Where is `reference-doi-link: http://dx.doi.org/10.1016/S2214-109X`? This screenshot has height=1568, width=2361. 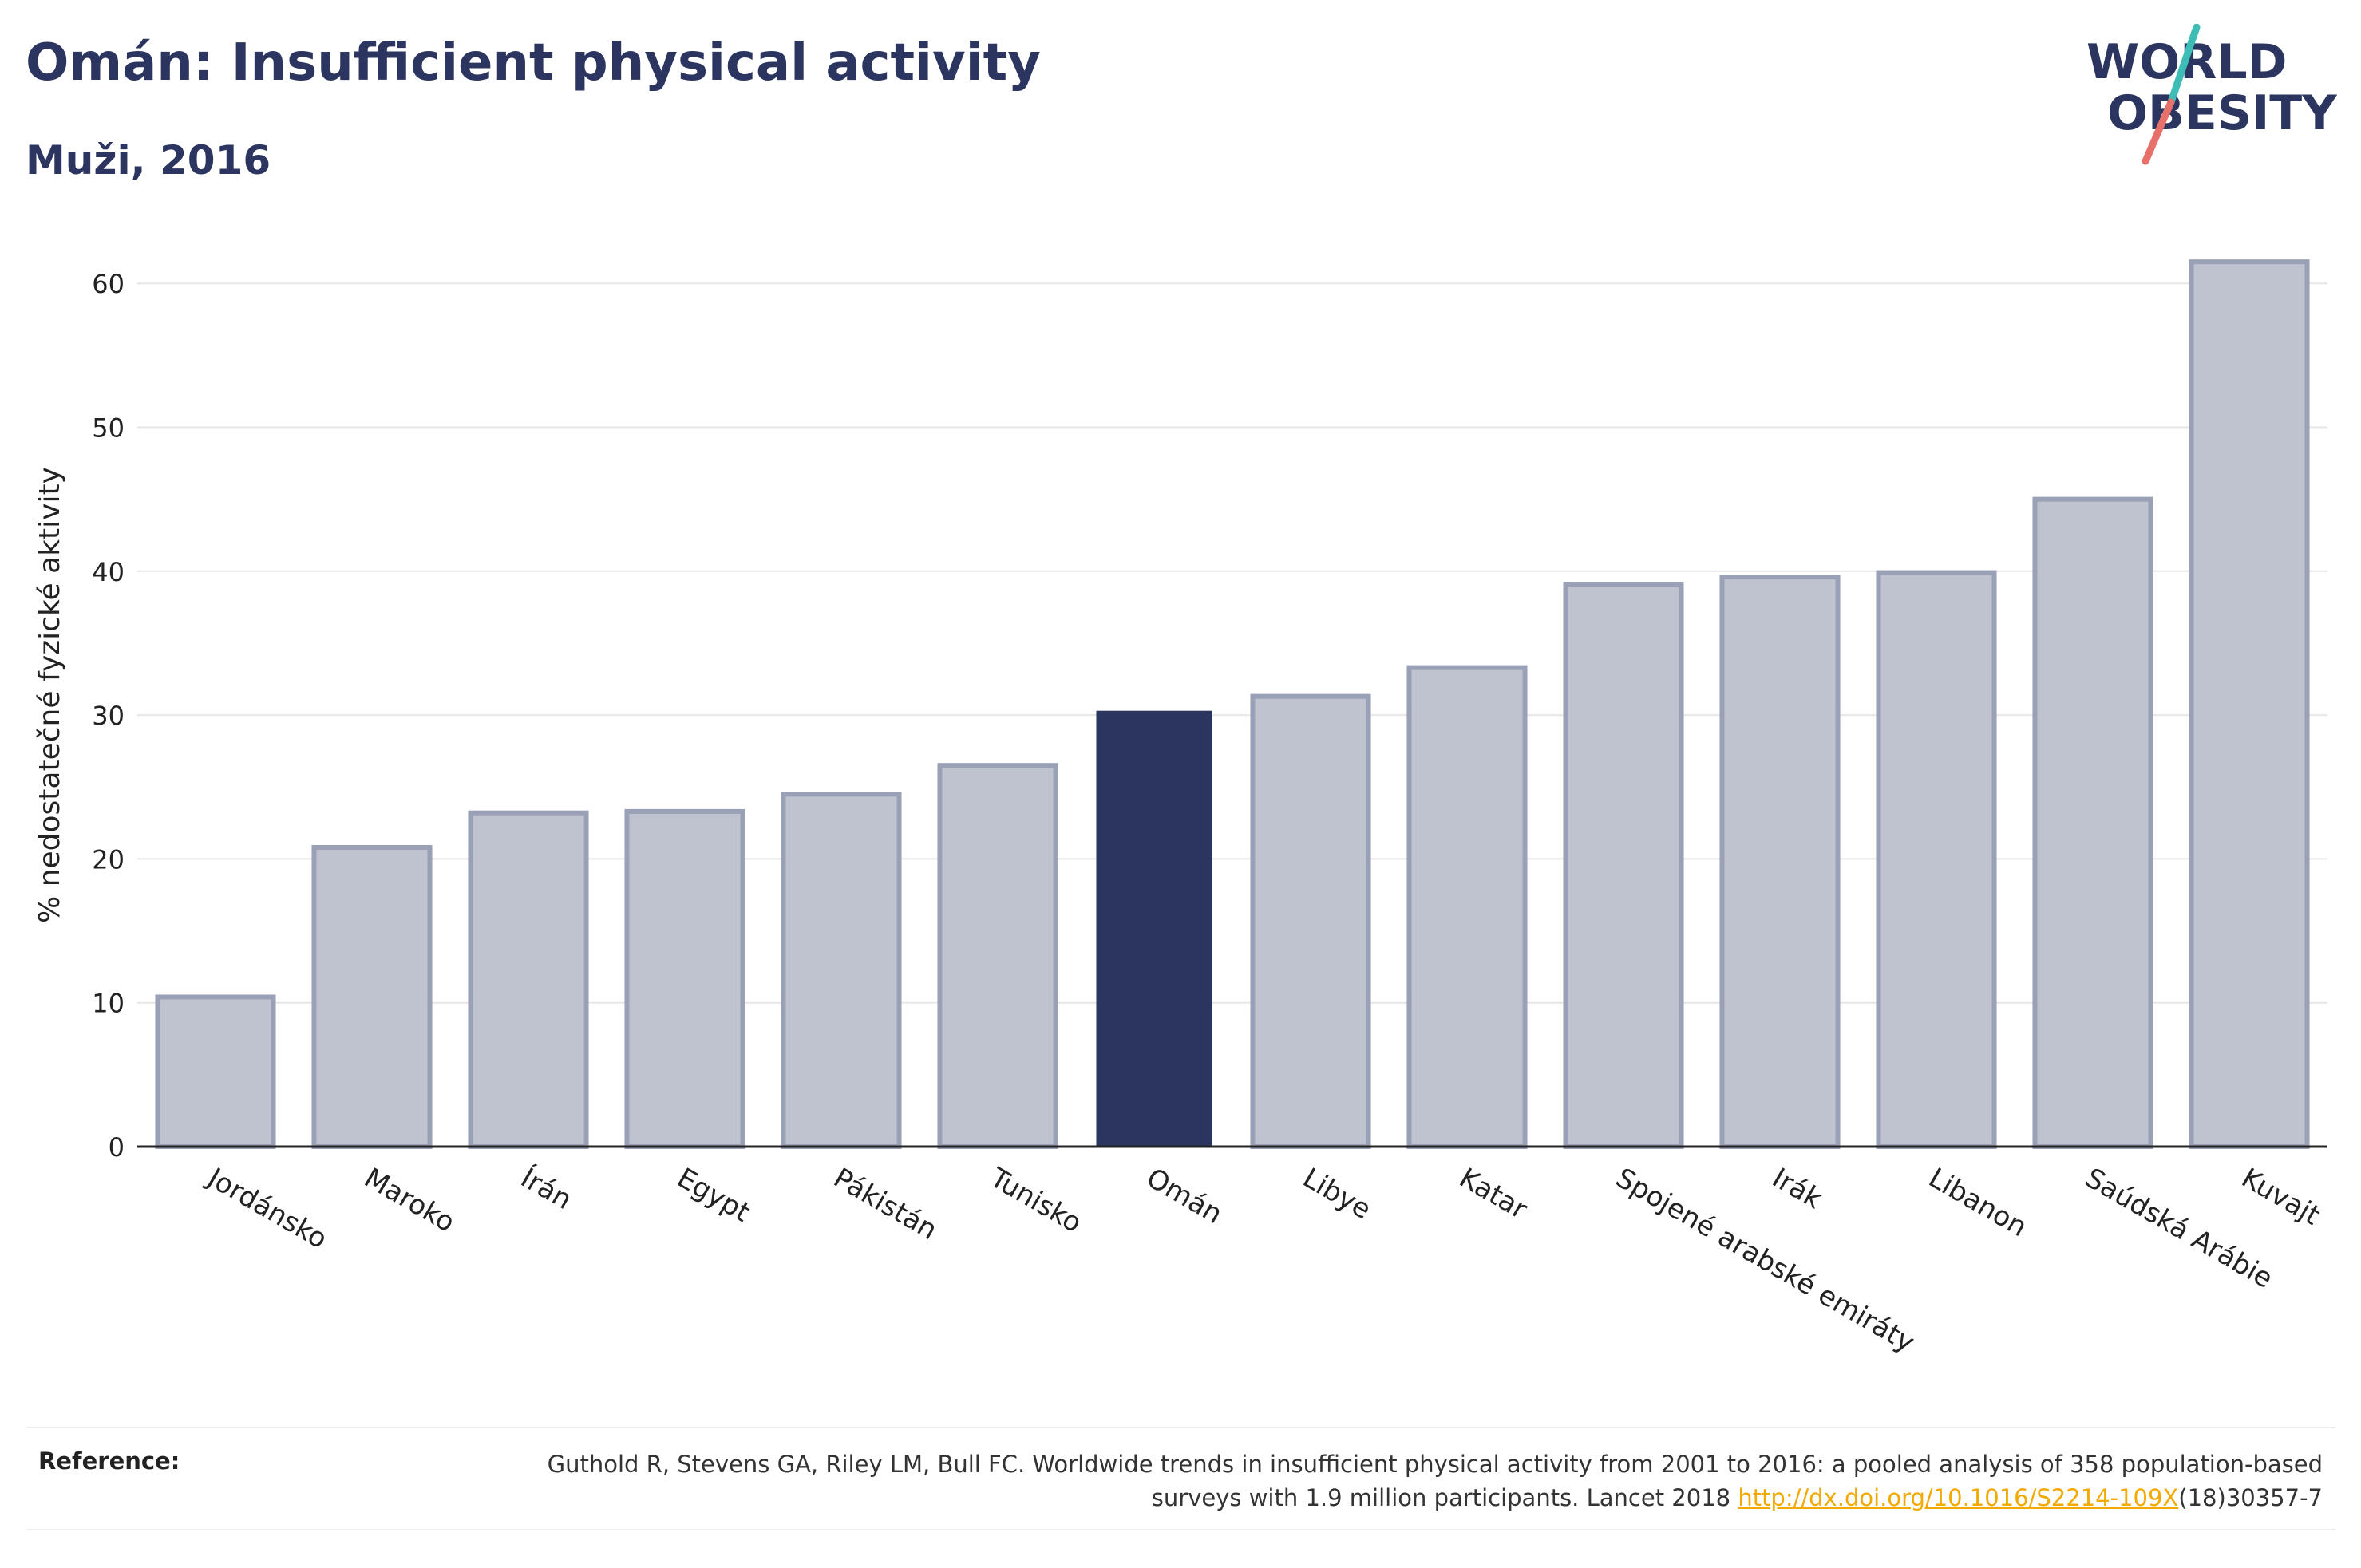
reference-doi-link: http://dx.doi.org/10.1016/S2214-109X is located at coordinates (1958, 1497).